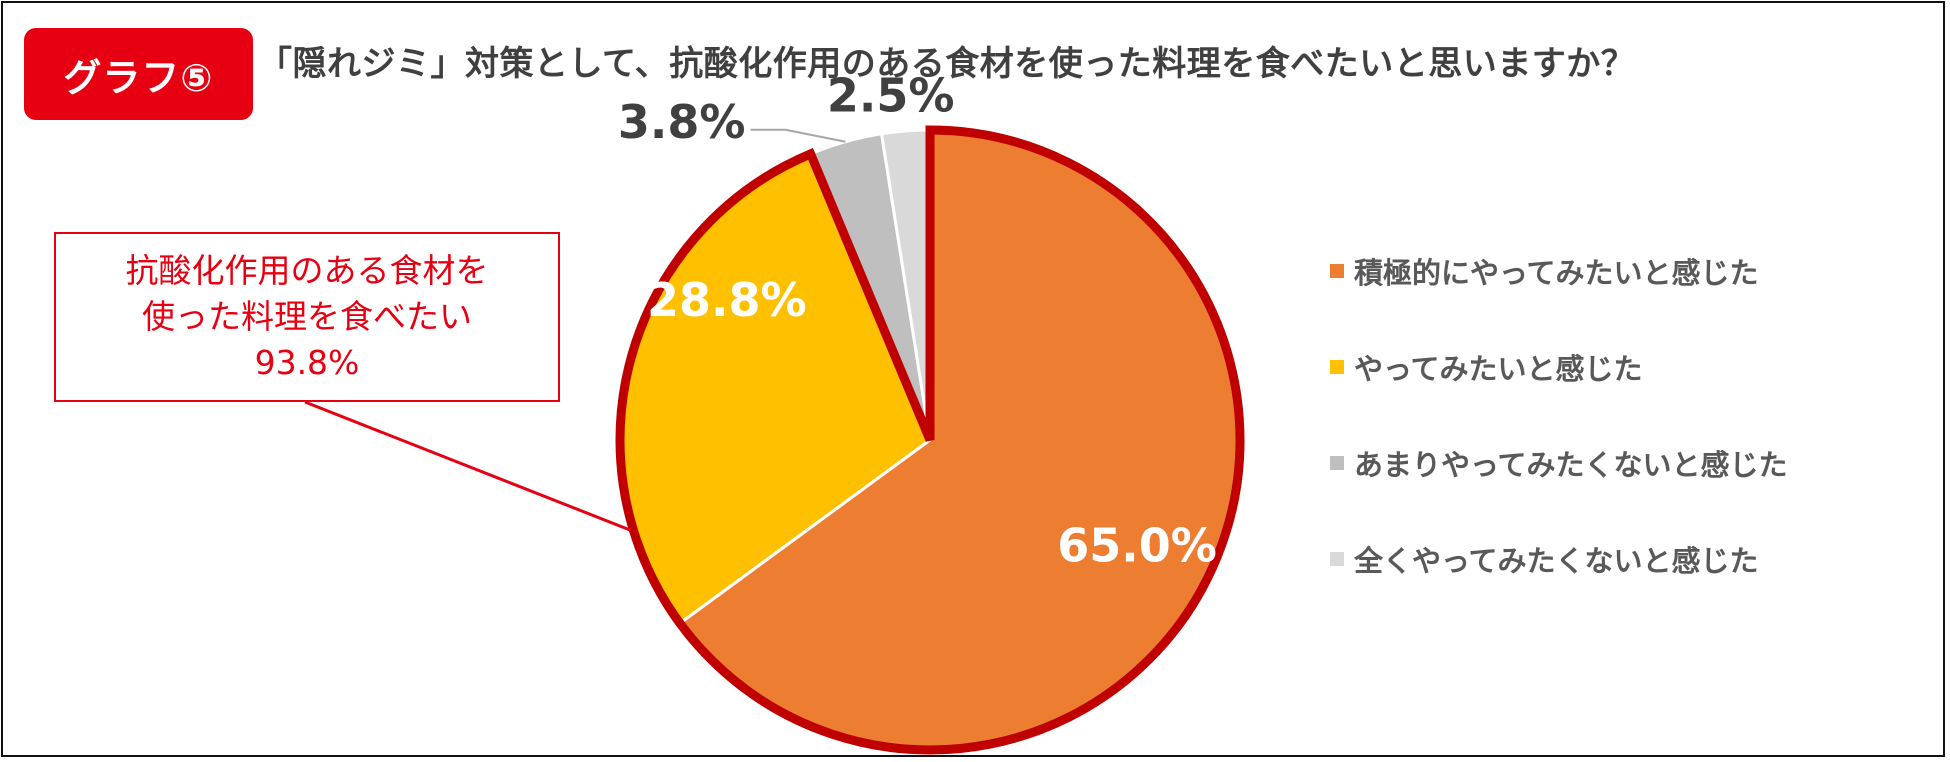 The image size is (1950, 762). I want to click on callout-line-2: 使った料理を食べたい, so click(307, 316).